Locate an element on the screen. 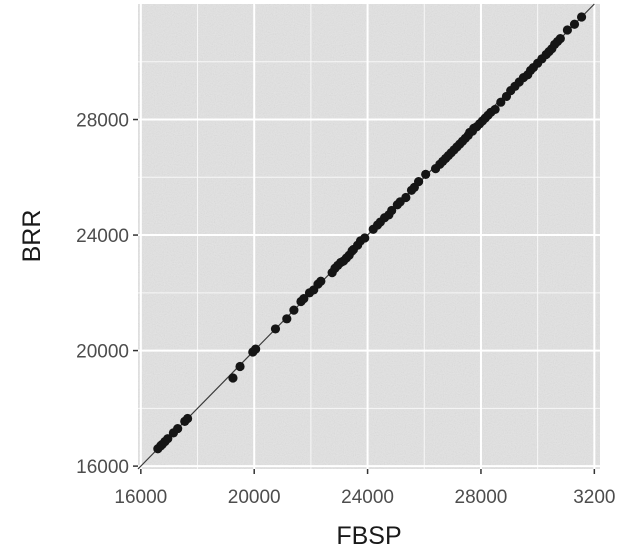  y-tick-label: 16000 is located at coordinates (102, 467).